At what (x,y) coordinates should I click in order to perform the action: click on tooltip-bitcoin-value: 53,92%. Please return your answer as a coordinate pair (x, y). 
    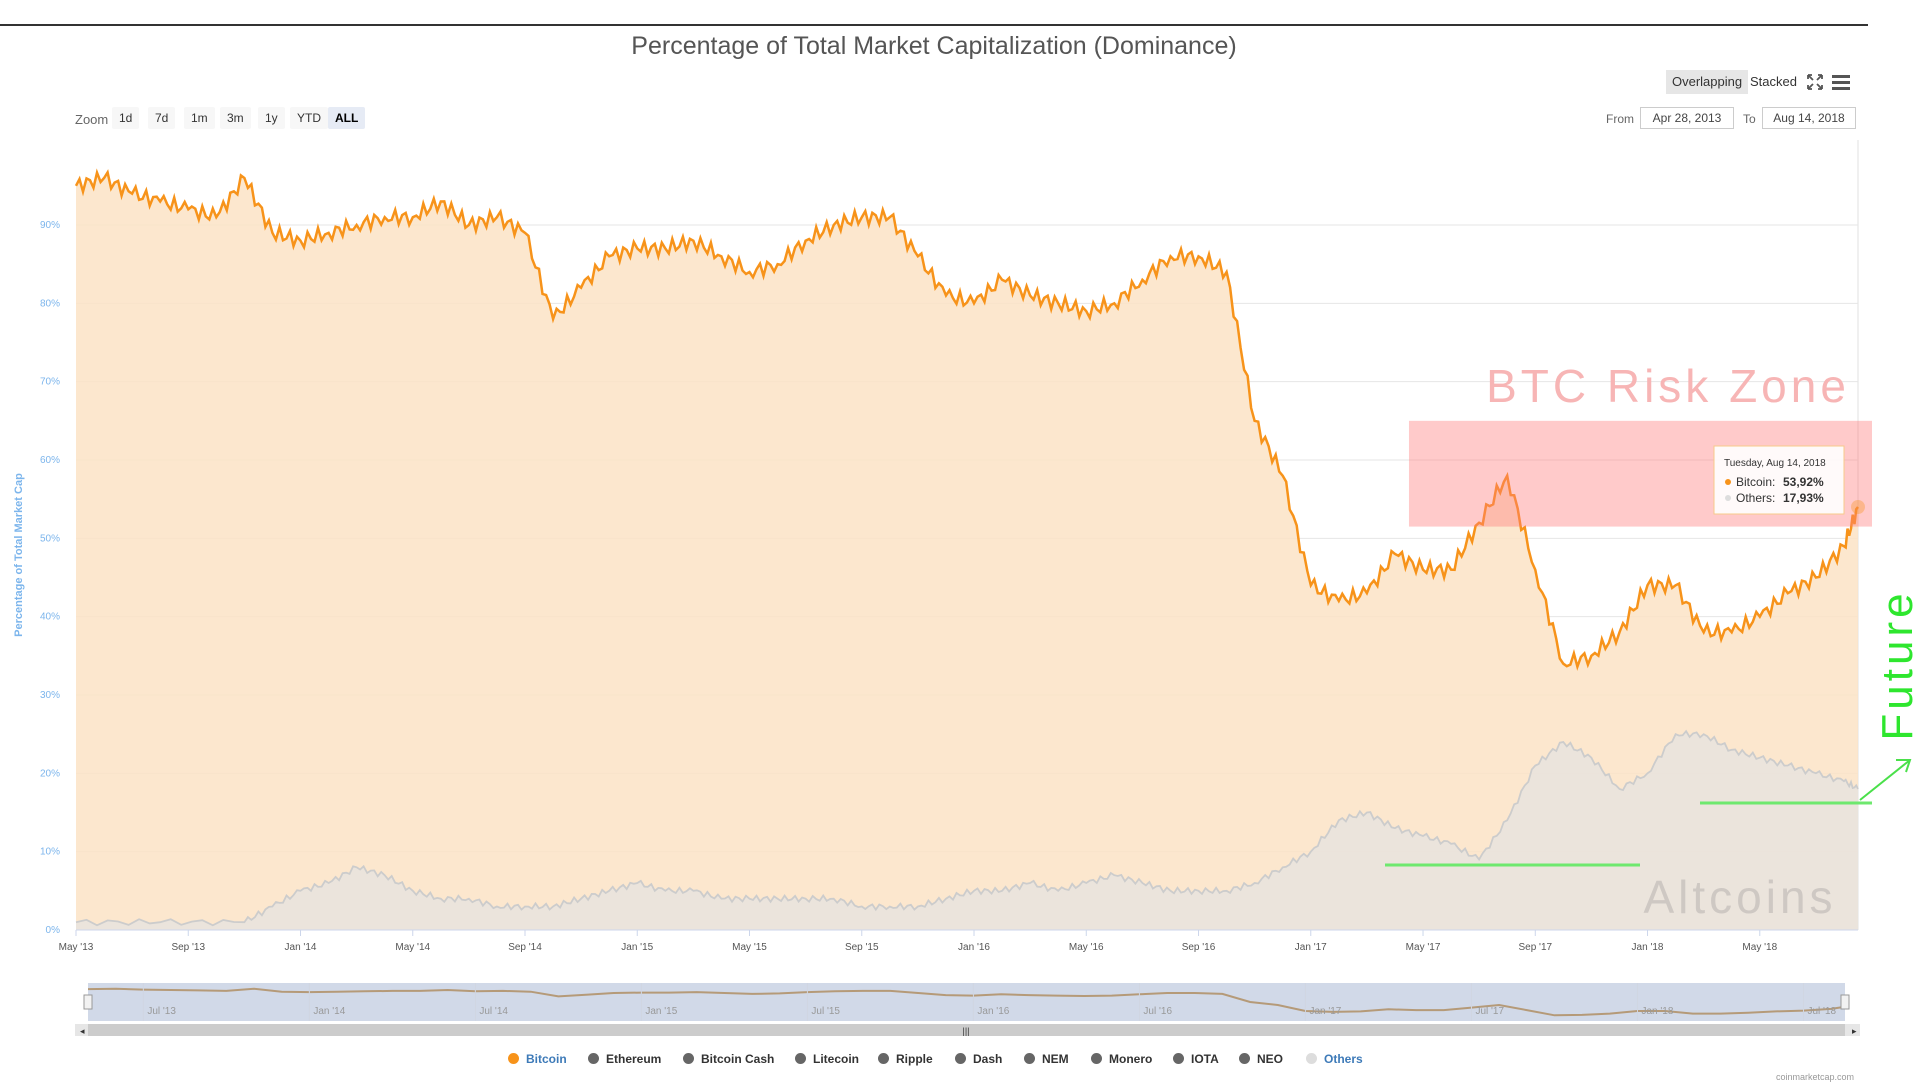
    Looking at the image, I should click on (1803, 482).